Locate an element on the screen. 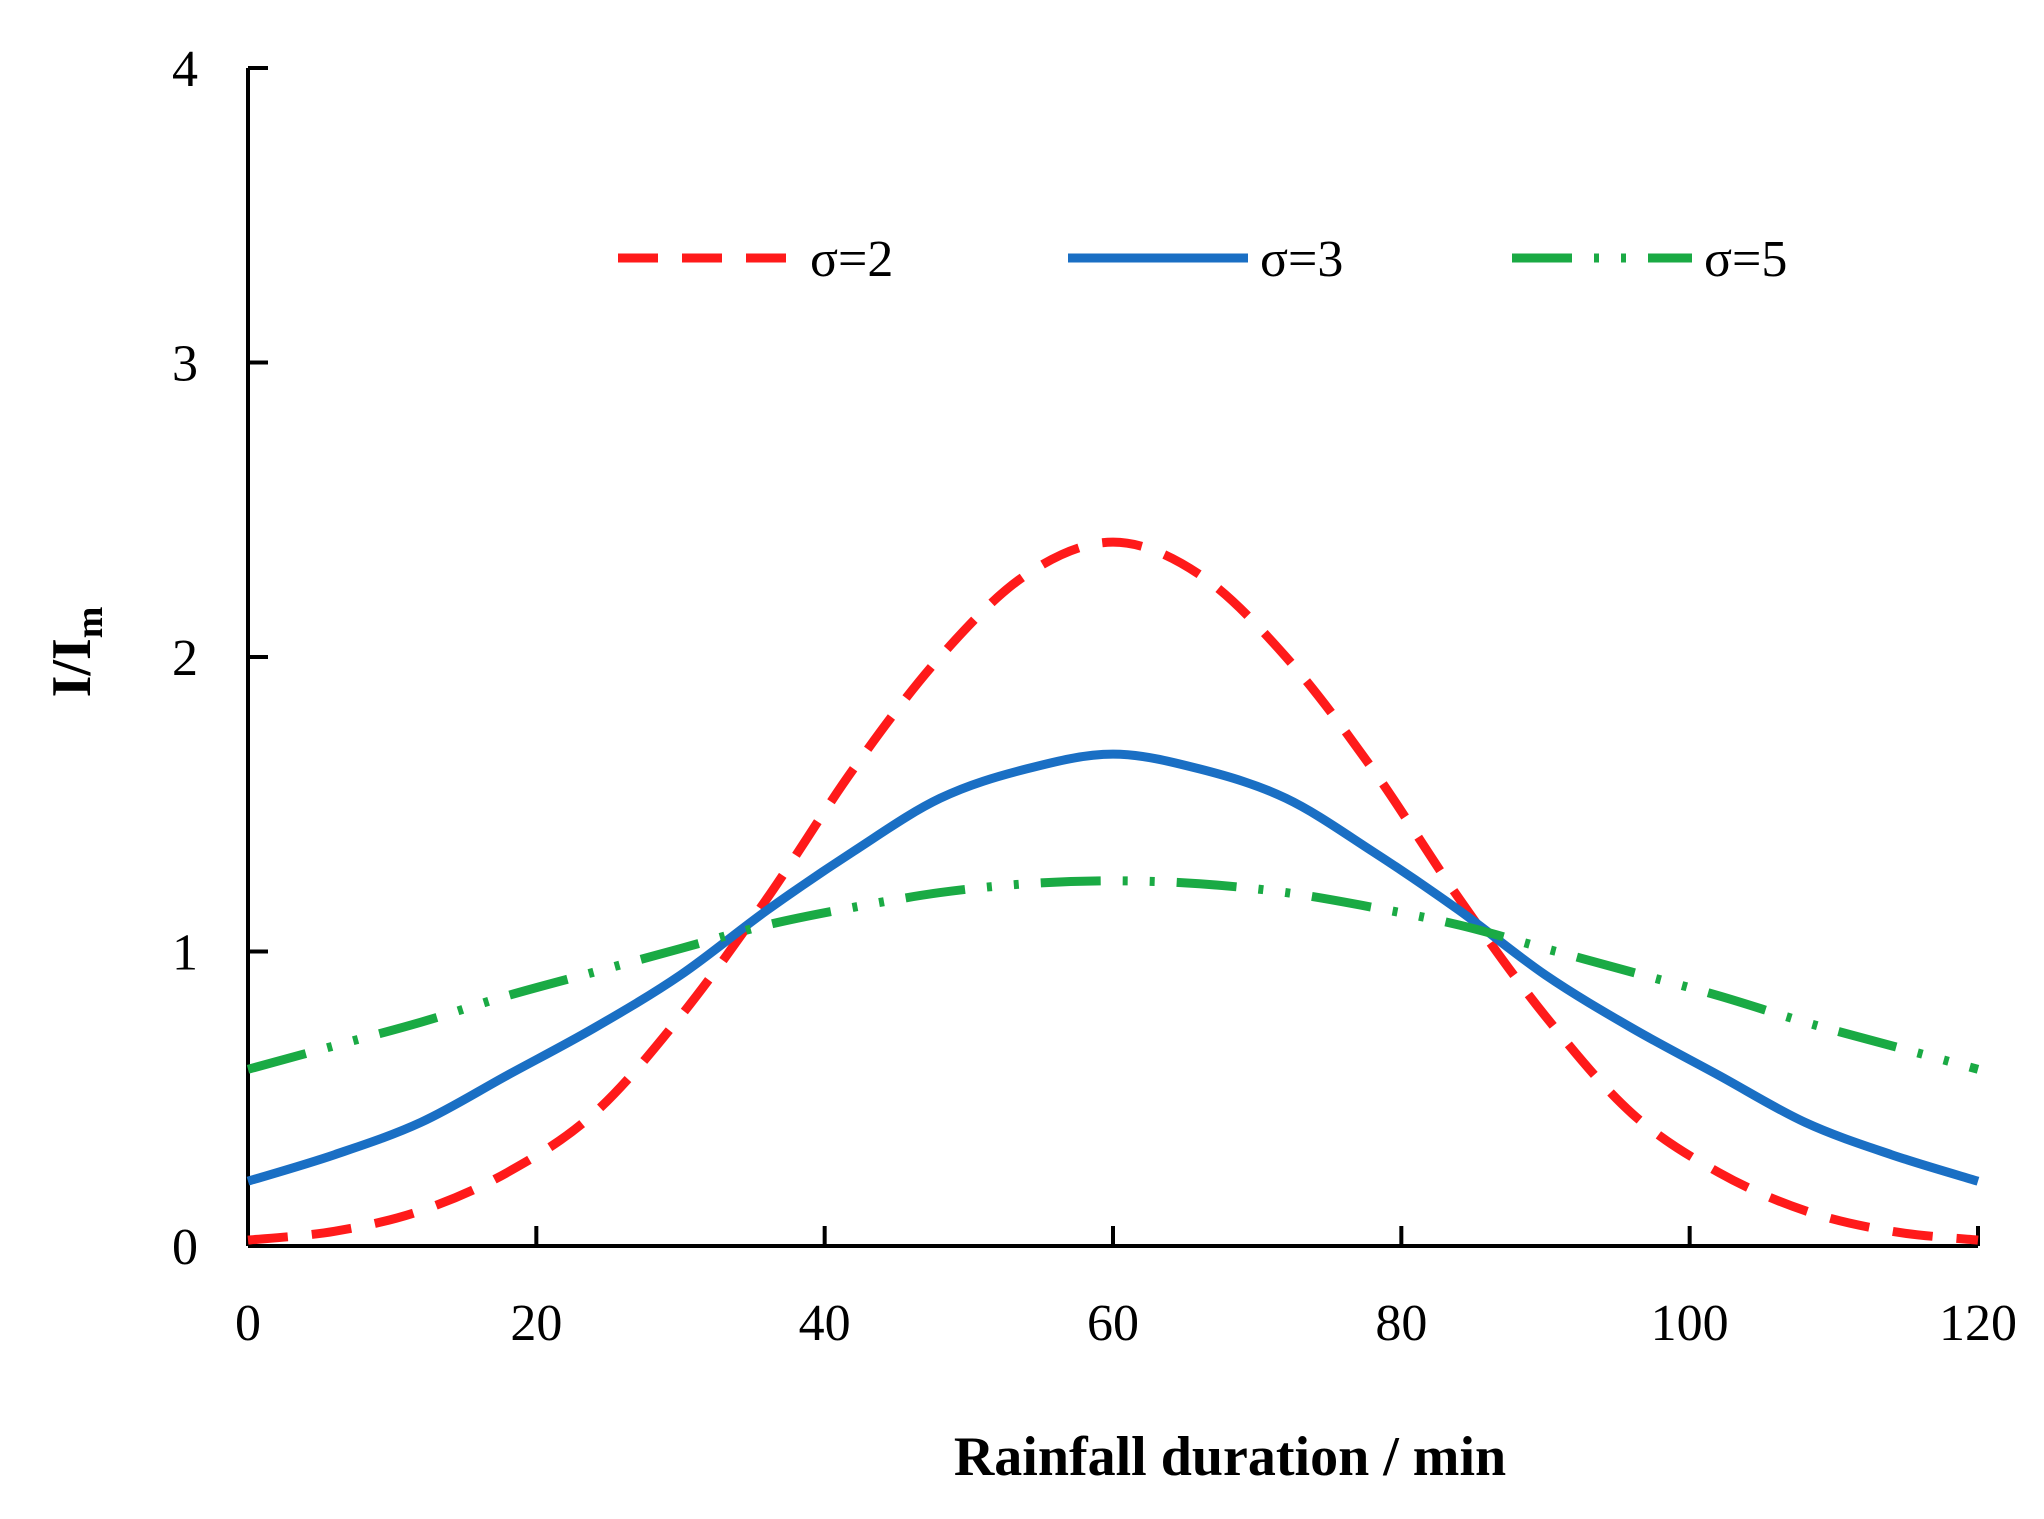 This screenshot has height=1519, width=2044. y-tick-label: 4 is located at coordinates (185, 69).